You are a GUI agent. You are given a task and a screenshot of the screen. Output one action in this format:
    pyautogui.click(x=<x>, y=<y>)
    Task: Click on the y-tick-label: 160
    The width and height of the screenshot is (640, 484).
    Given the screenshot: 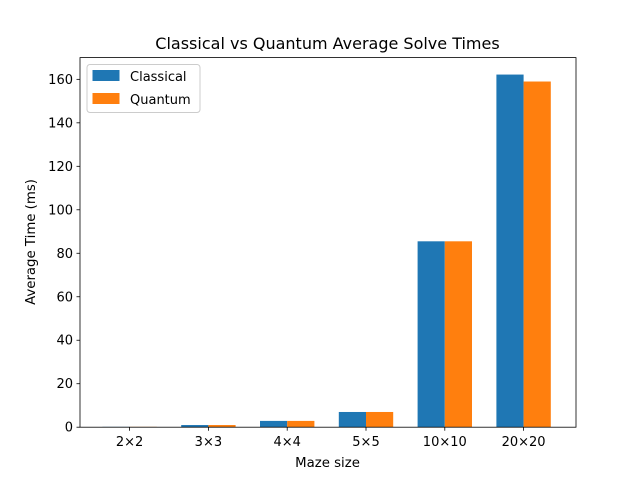 What is the action you would take?
    pyautogui.click(x=60, y=80)
    